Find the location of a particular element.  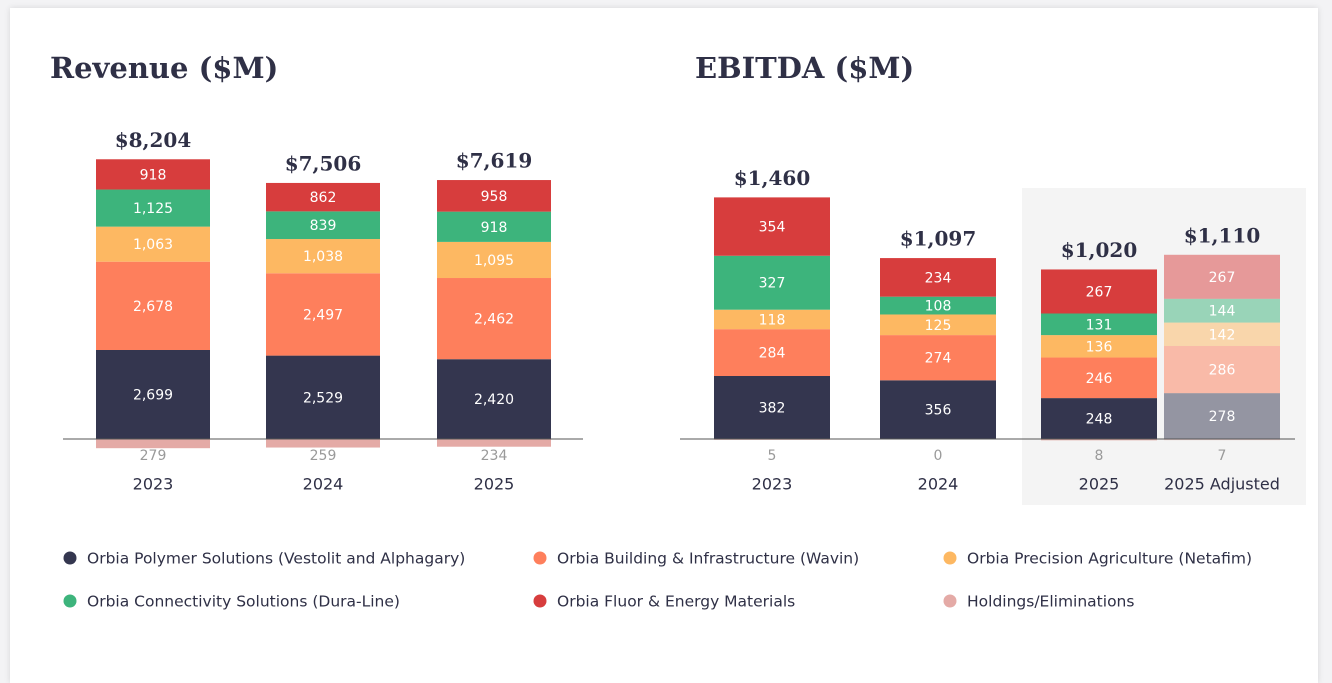

x-tick-label: 2025 Adjusted is located at coordinates (1222, 484).